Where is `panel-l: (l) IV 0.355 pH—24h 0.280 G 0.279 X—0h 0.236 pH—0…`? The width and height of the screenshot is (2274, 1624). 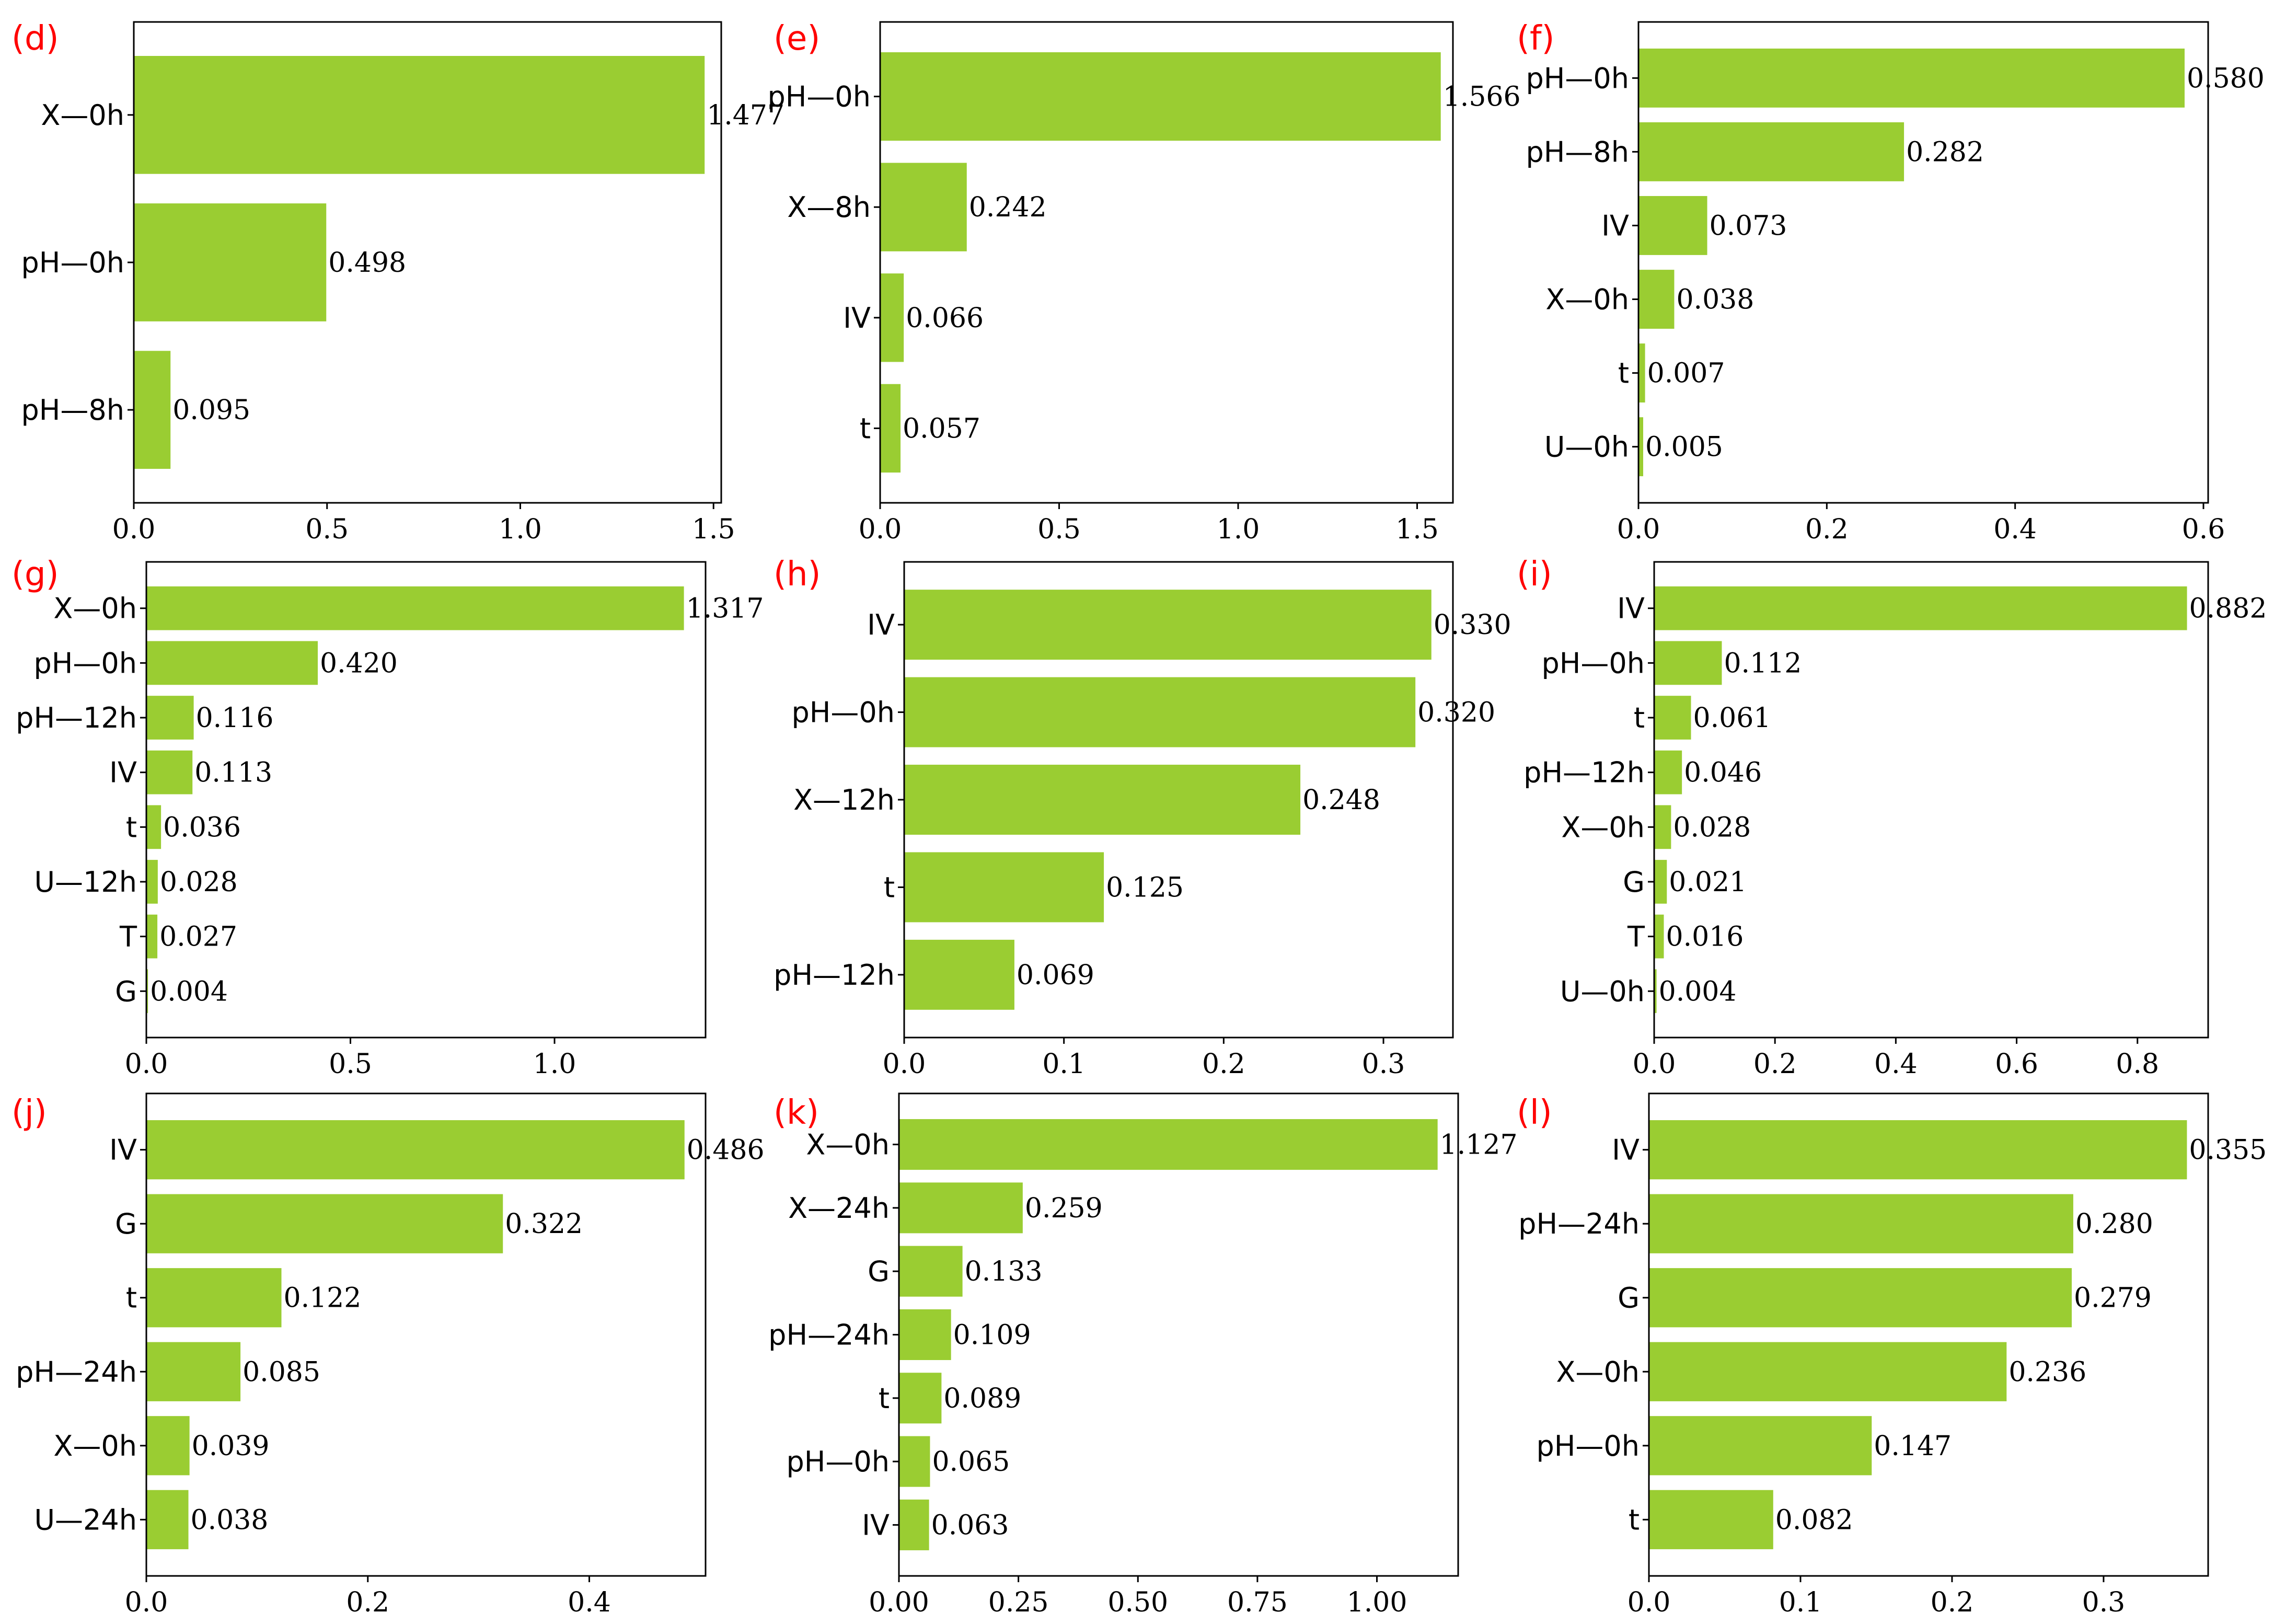
panel-l: (l) IV 0.355 pH—24h 0.280 G 0.279 X—0h 0.236 pH—0… is located at coordinates (1892, 1355).